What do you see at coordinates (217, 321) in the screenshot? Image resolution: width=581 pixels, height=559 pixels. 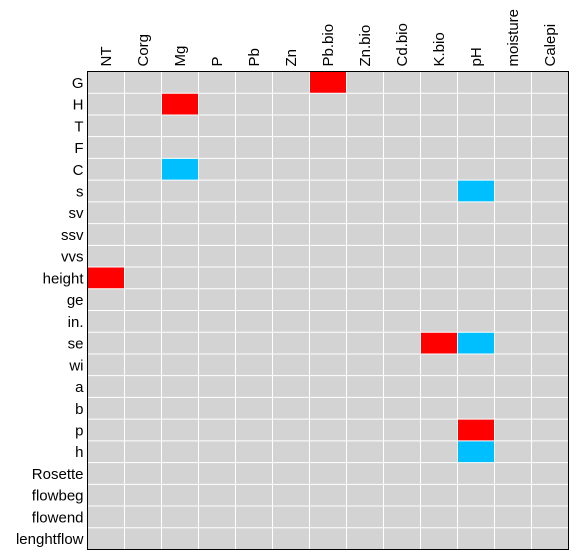 I see `cell-in-p` at bounding box center [217, 321].